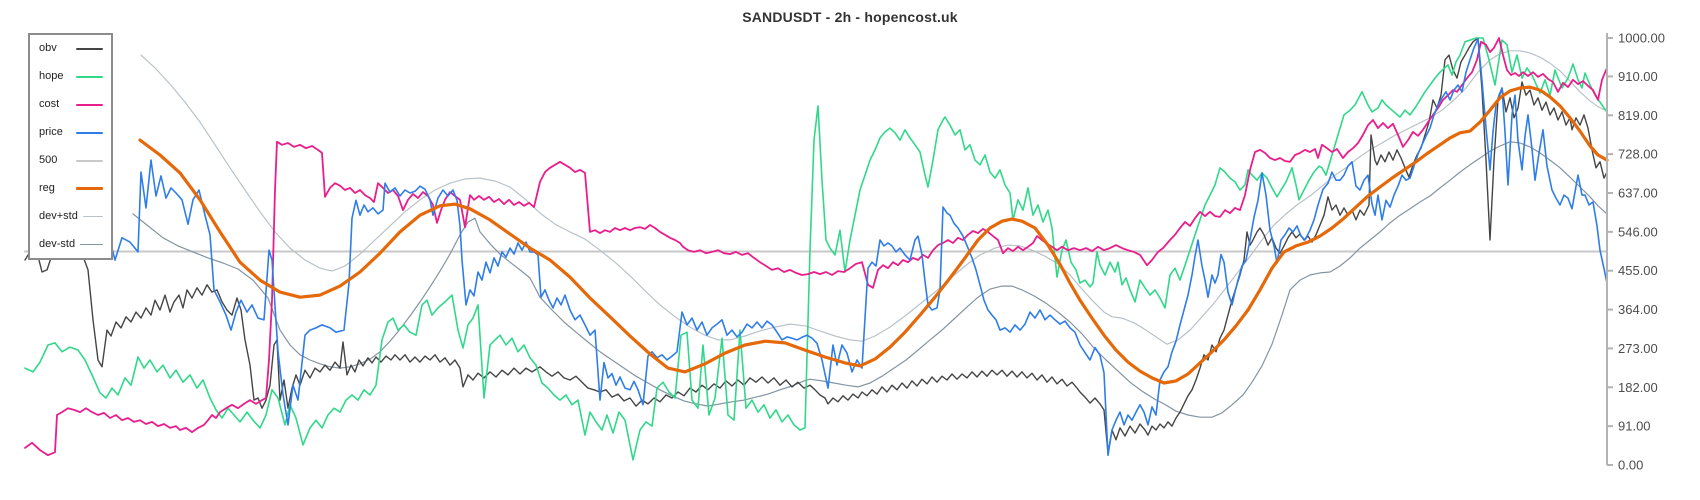 Image resolution: width=1700 pixels, height=500 pixels. I want to click on legend-swatch-hope, so click(89, 76).